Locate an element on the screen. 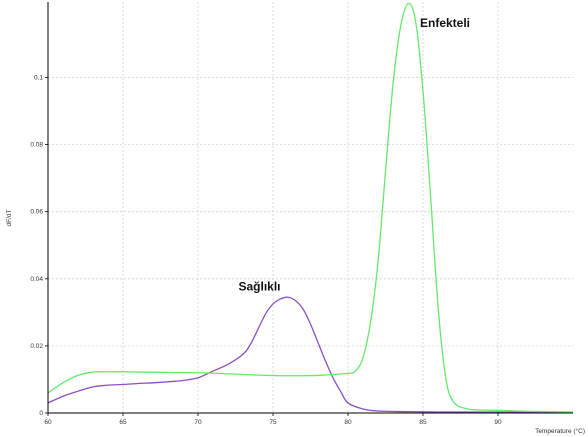  y-axis-title: dF/dT is located at coordinates (9, 217).